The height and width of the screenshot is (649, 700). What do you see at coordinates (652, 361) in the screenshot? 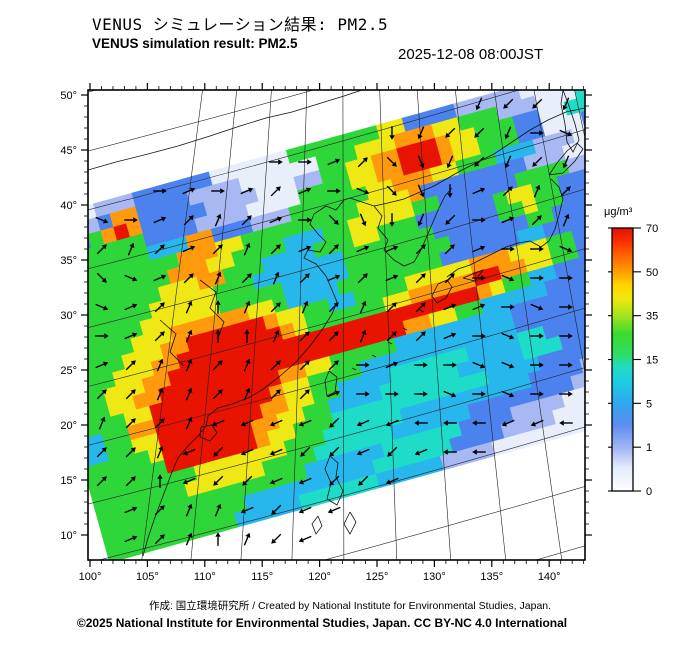
I see `colorbar-tick-label: 15` at bounding box center [652, 361].